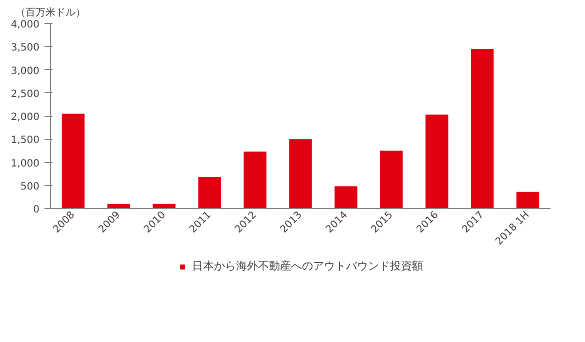 The image size is (585, 342). Describe the element at coordinates (30, 186) in the screenshot. I see `y-tick-label: 500` at that location.